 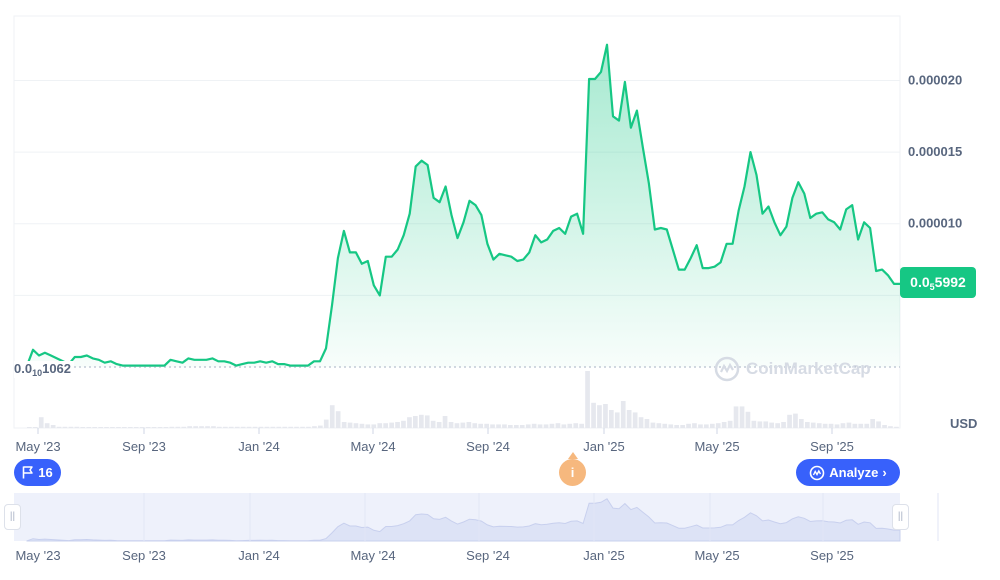 I want to click on x-tick-label: May '25, so click(x=716, y=446).